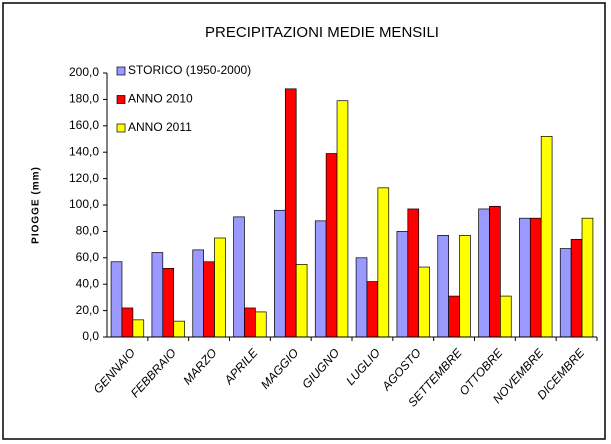 The image size is (611, 444). Describe the element at coordinates (189, 70) in the screenshot. I see `legend-label: STORICO (1950-2000)` at that location.